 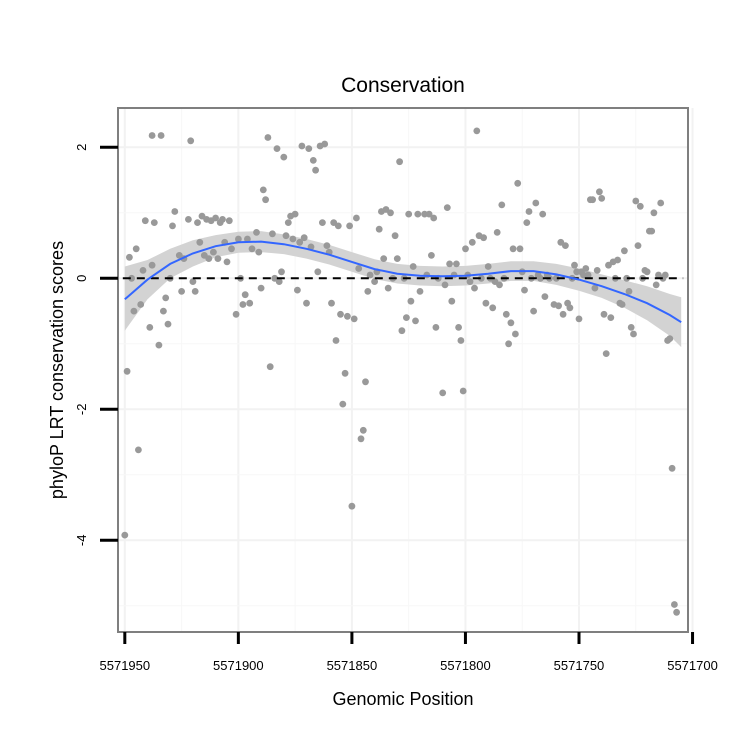 What do you see at coordinates (465, 665) in the screenshot?
I see `x-tick-label: 5571800` at bounding box center [465, 665].